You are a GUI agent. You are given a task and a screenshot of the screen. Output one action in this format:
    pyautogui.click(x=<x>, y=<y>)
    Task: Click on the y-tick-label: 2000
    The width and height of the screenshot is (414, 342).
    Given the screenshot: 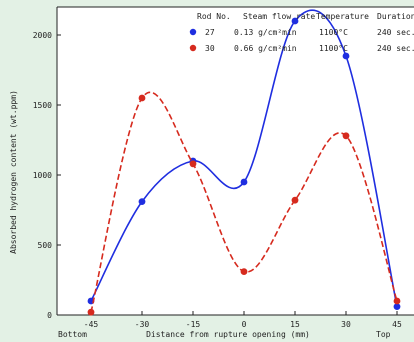 What is the action you would take?
    pyautogui.click(x=42, y=35)
    